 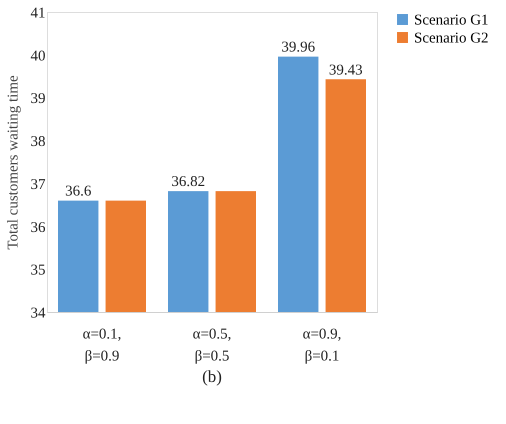 What do you see at coordinates (38, 270) in the screenshot?
I see `y-tick-label: 35` at bounding box center [38, 270].